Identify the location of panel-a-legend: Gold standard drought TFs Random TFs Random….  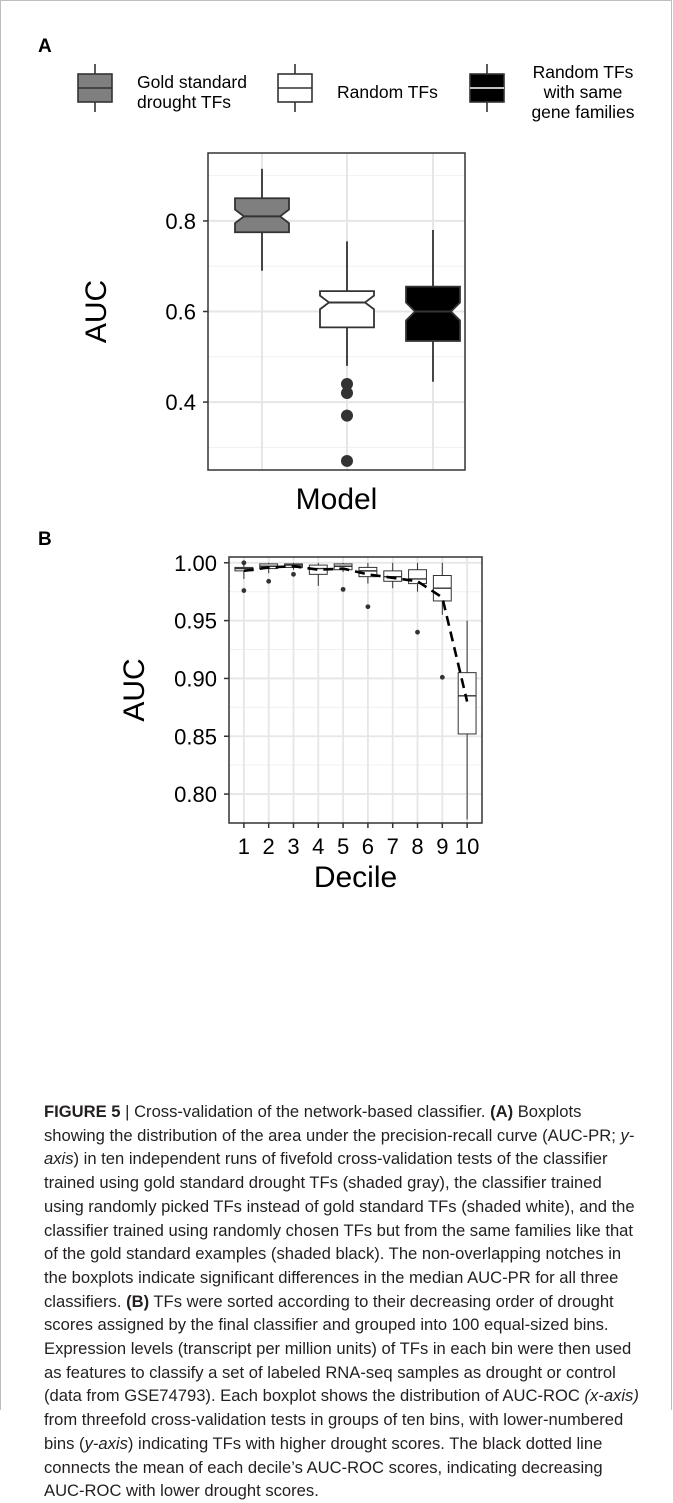
(356, 92).